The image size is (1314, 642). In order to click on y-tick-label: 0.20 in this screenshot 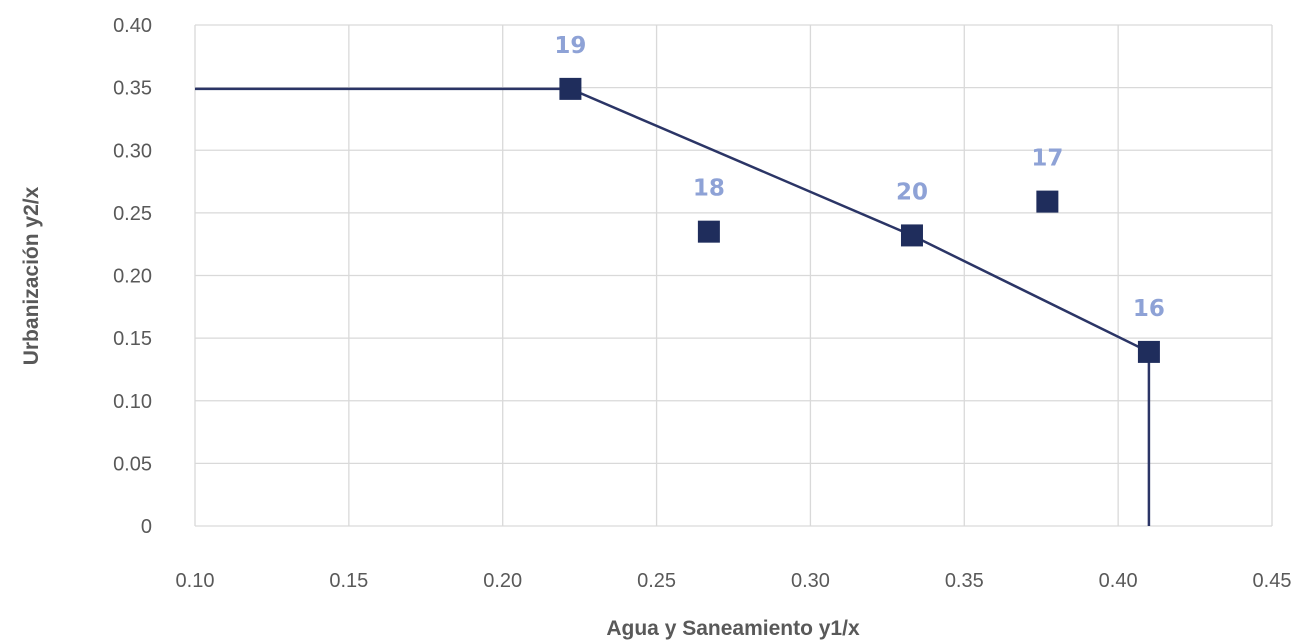, I will do `click(132, 277)`.